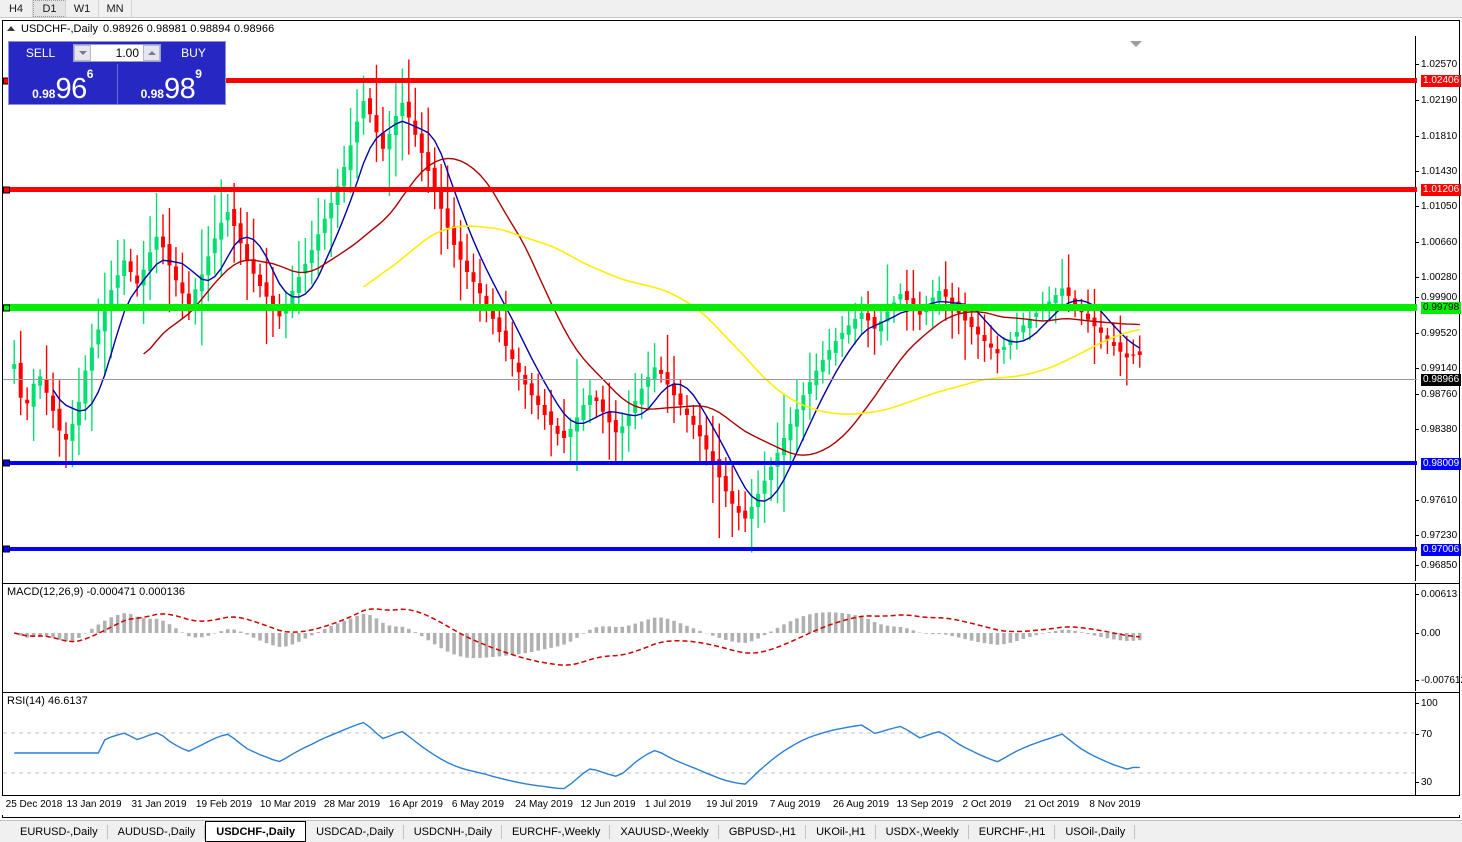 This screenshot has height=842, width=1462. Describe the element at coordinates (1439, 136) in the screenshot. I see `scale-tick-value: 1.01810` at that location.